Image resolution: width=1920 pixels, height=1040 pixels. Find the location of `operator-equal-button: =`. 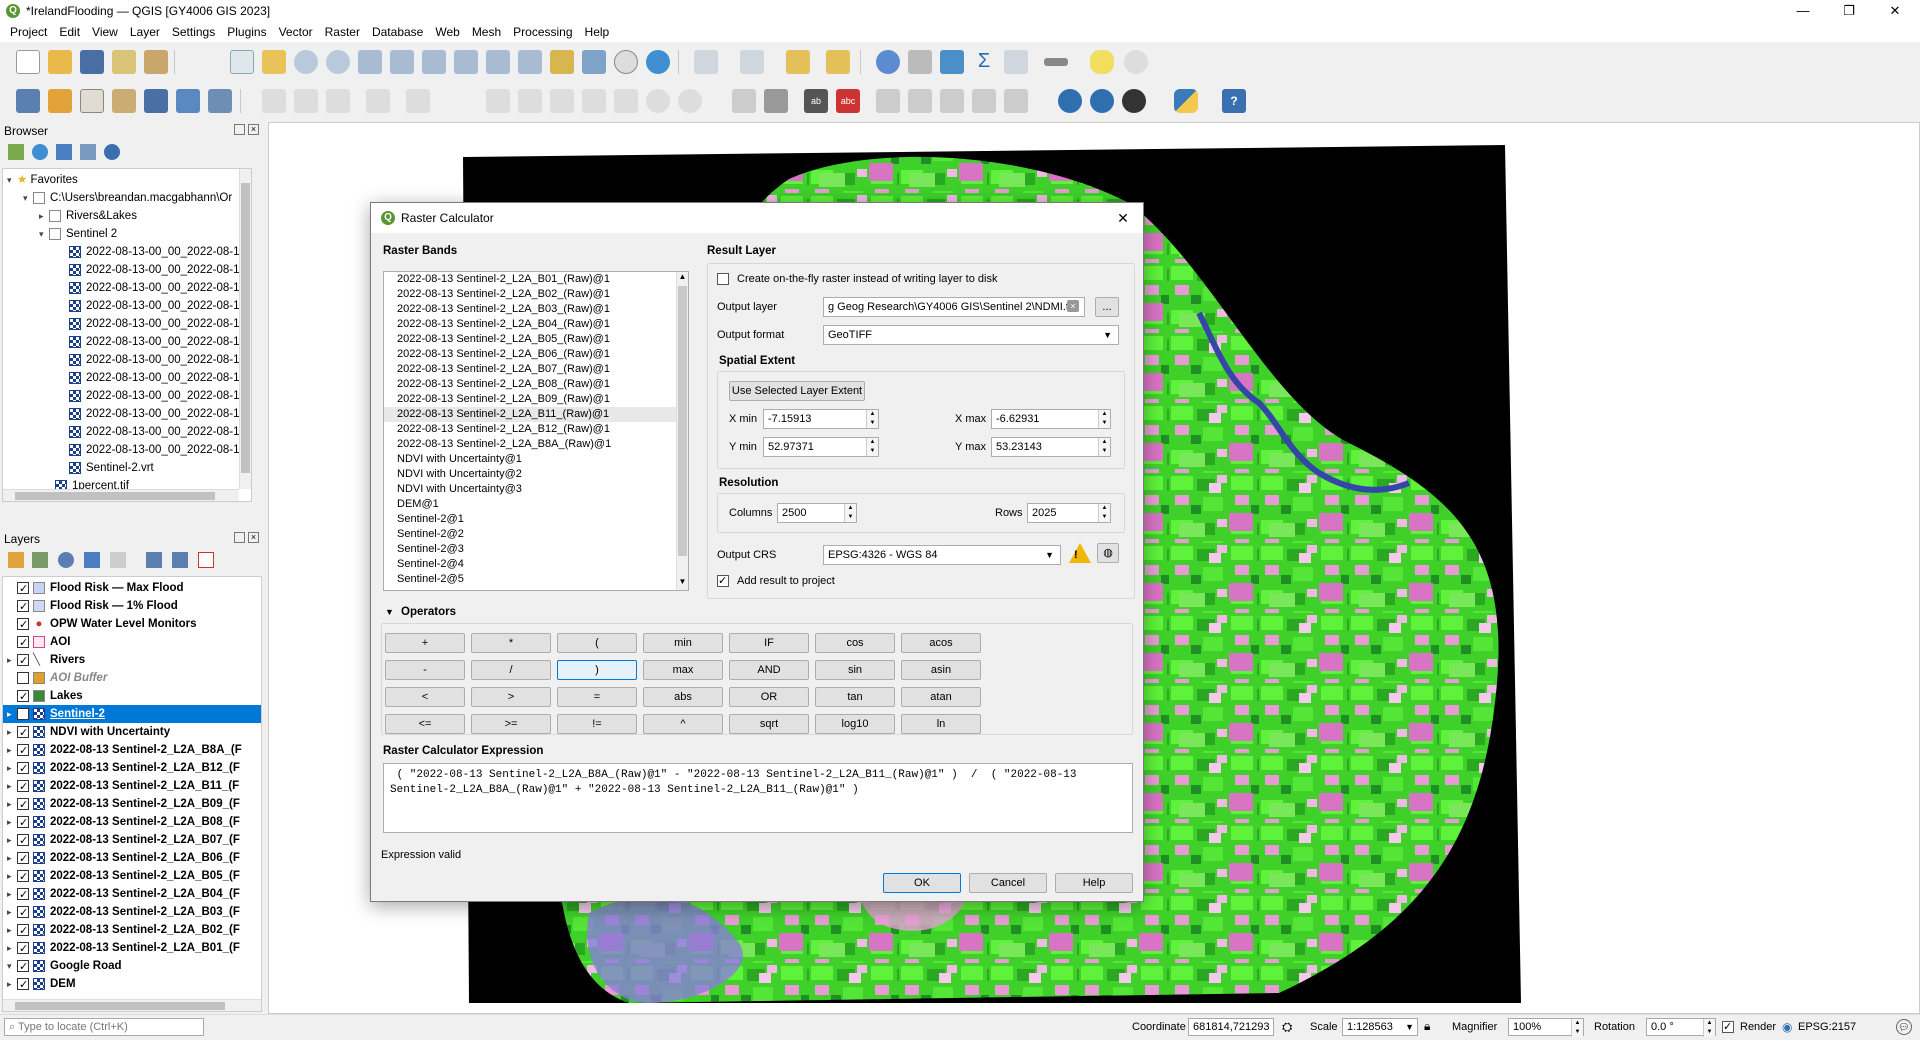

operator-equal-button: = is located at coordinates (597, 697).